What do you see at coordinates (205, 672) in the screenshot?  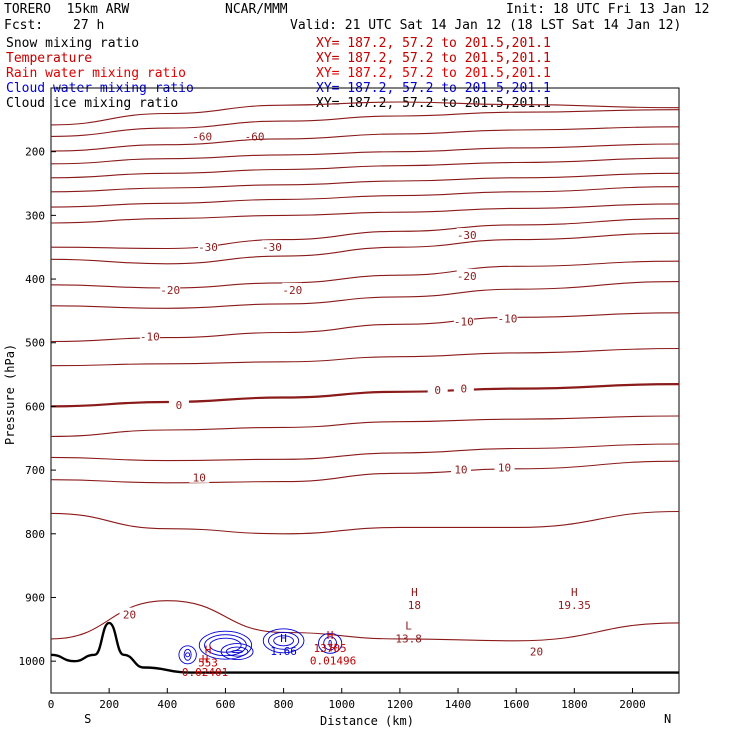 I see `extremum-value: 0.02401` at bounding box center [205, 672].